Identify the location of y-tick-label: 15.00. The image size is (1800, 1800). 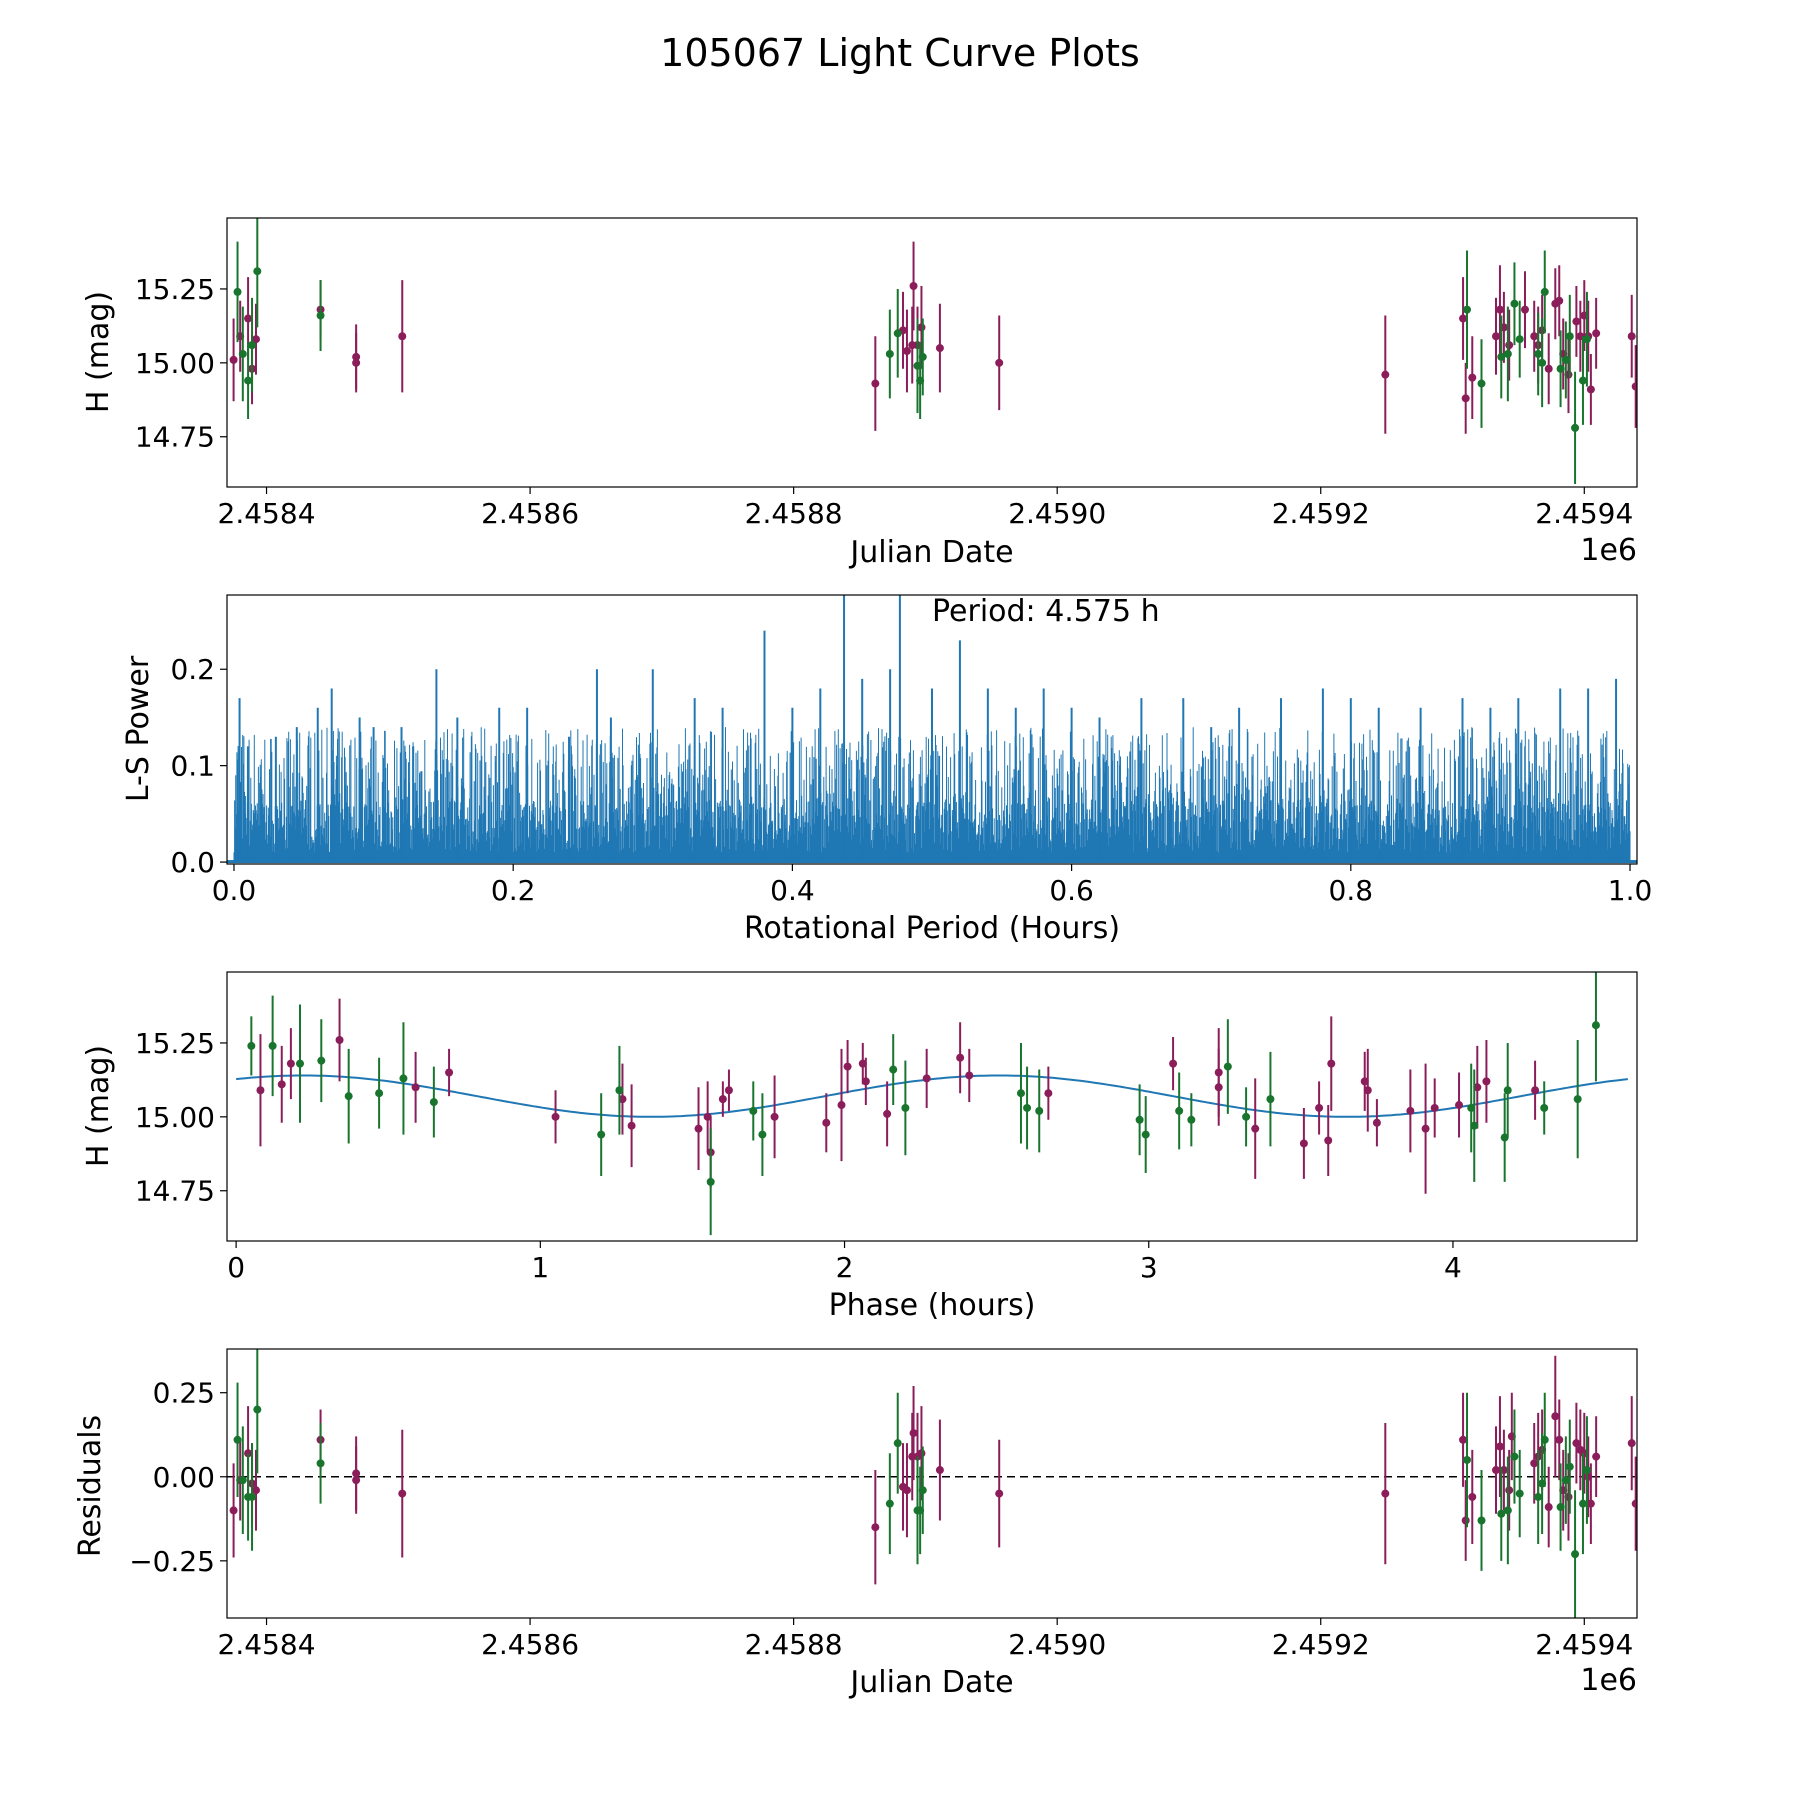
(175, 363).